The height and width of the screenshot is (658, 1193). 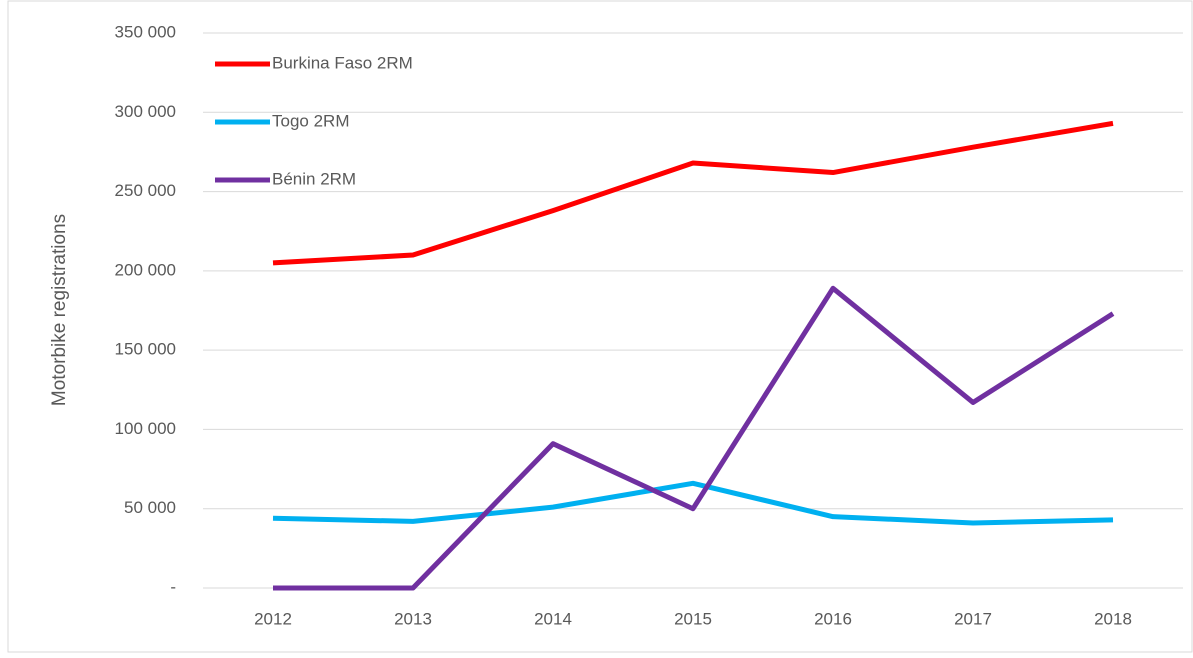 What do you see at coordinates (145, 111) in the screenshot?
I see `y-tick-label: 300 000` at bounding box center [145, 111].